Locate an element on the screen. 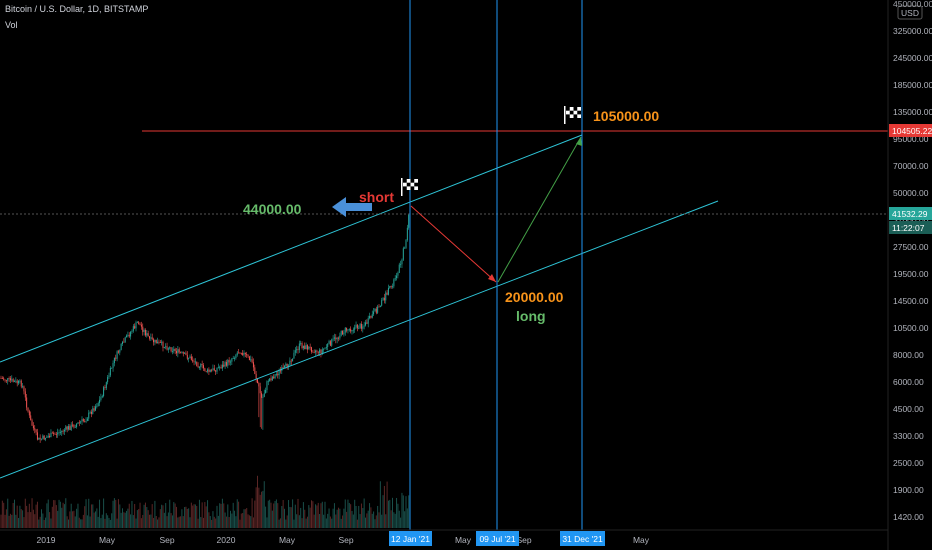  price-tick-label: 2500.00 is located at coordinates (908, 463).